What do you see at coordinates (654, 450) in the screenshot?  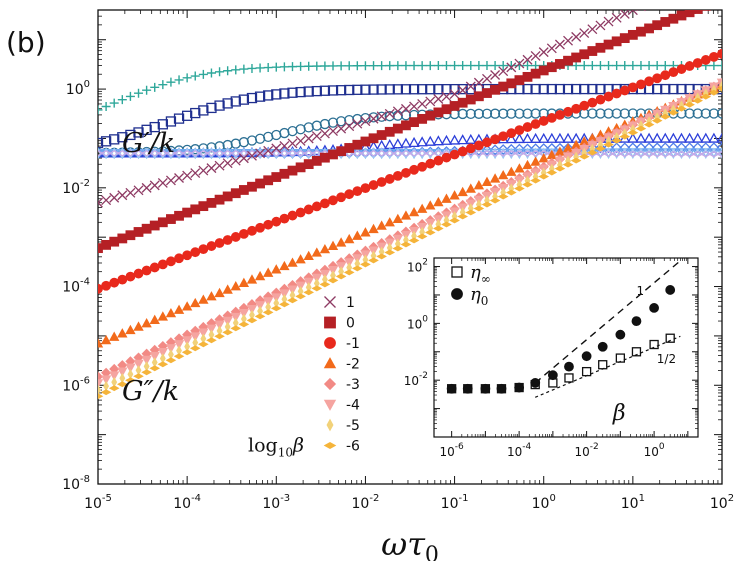 I see `inset-x-tick-label: 100` at bounding box center [654, 450].